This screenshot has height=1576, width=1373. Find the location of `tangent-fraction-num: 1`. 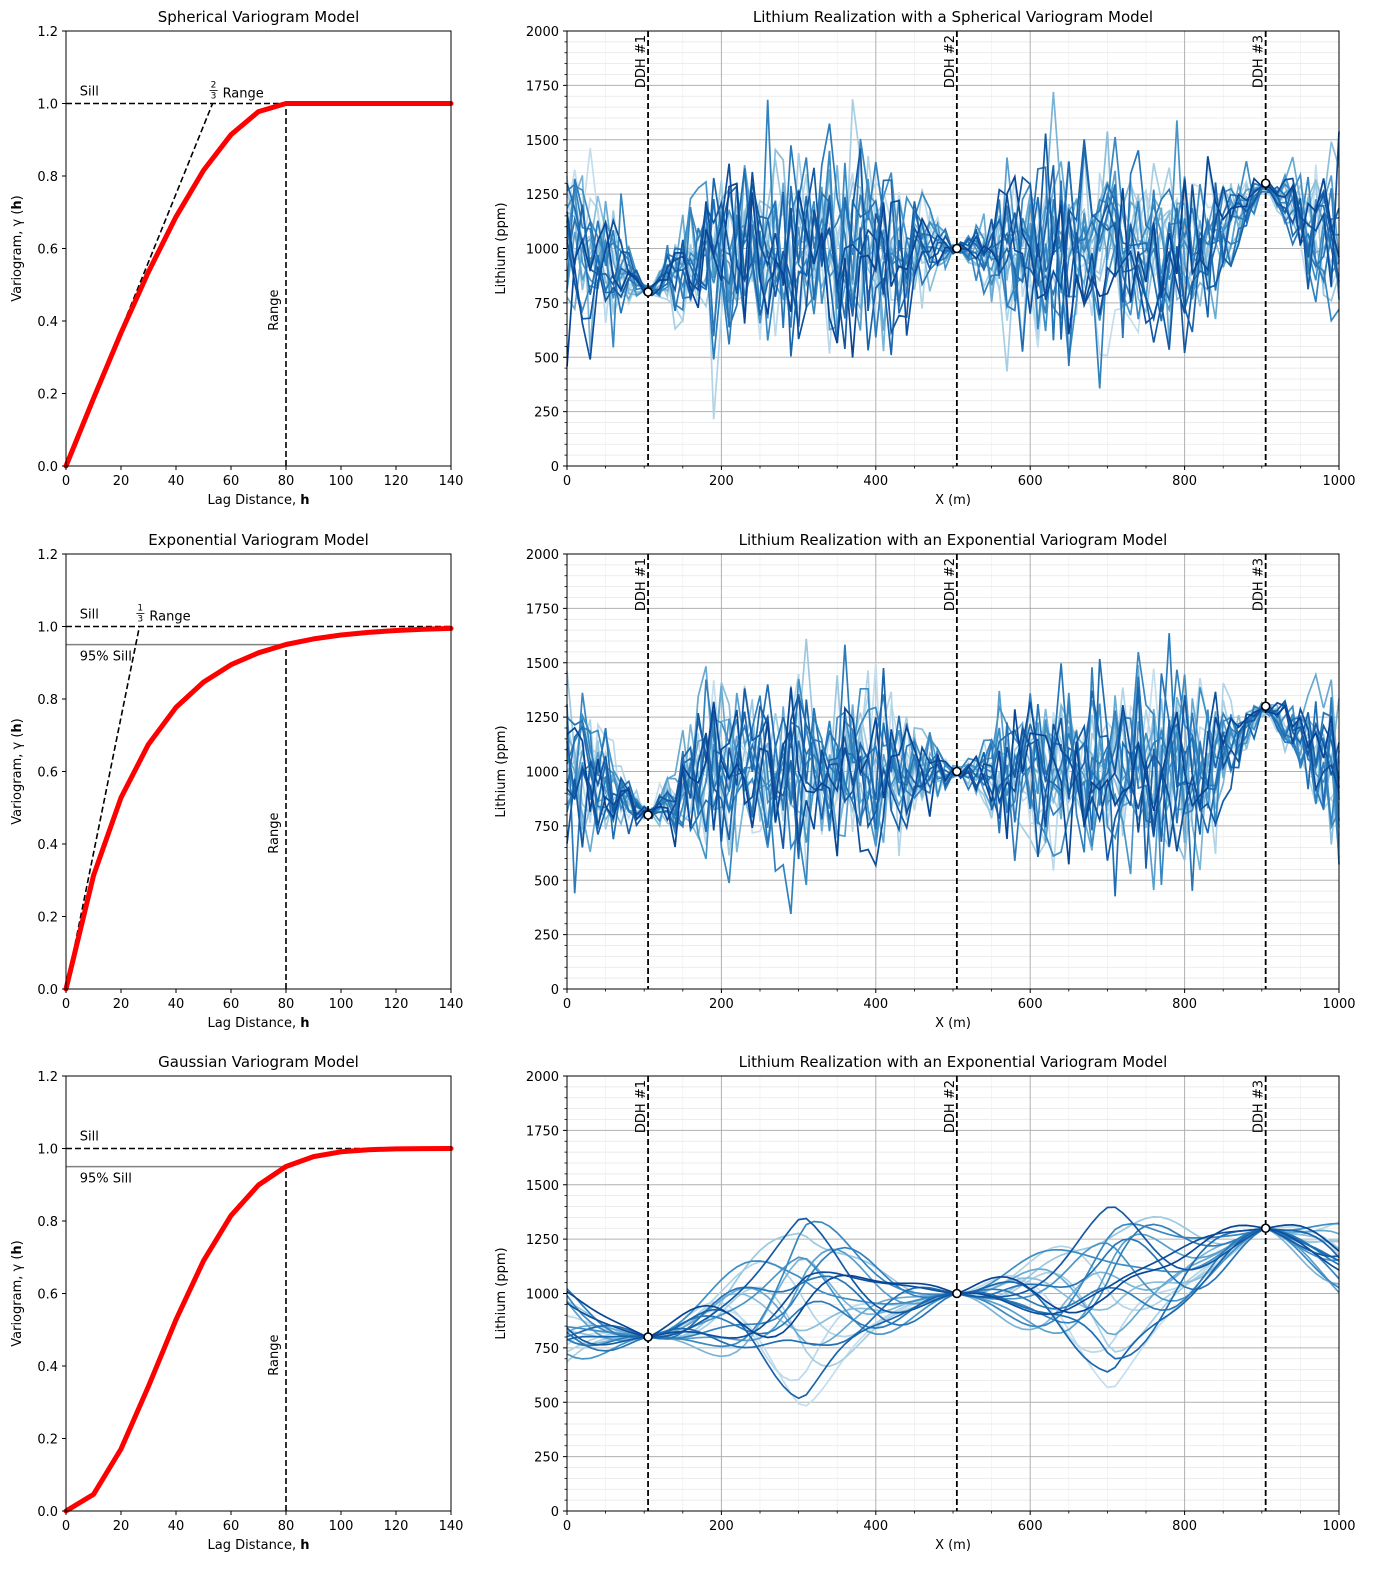

tangent-fraction-num: 1 is located at coordinates (140, 609).